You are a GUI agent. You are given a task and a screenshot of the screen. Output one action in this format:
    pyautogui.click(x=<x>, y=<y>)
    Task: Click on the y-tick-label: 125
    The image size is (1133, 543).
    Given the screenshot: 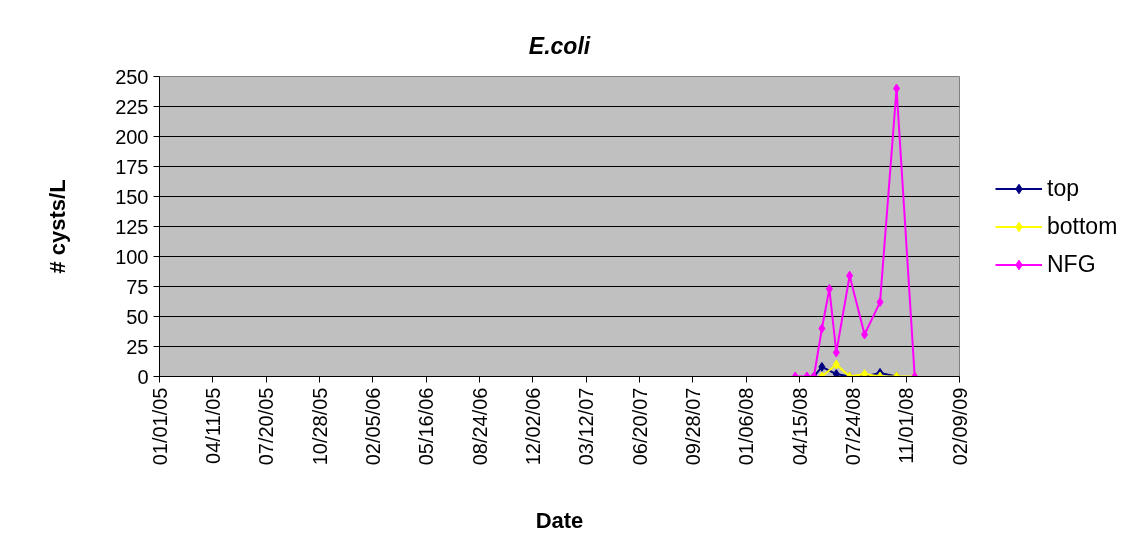 What is the action you would take?
    pyautogui.click(x=132, y=226)
    